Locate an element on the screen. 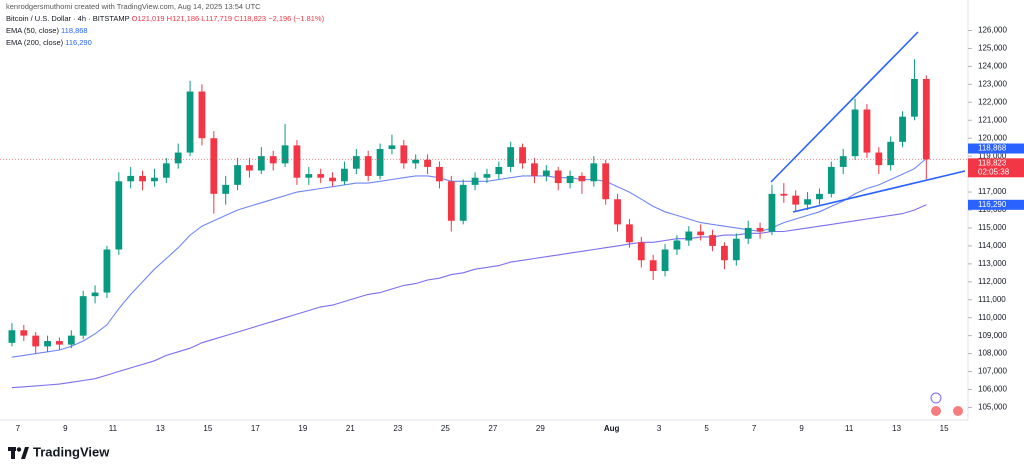 The height and width of the screenshot is (471, 1024). symbol: Bitcoin / U.S. Dollar · 4h · BITSTAMP is located at coordinates (68, 18).